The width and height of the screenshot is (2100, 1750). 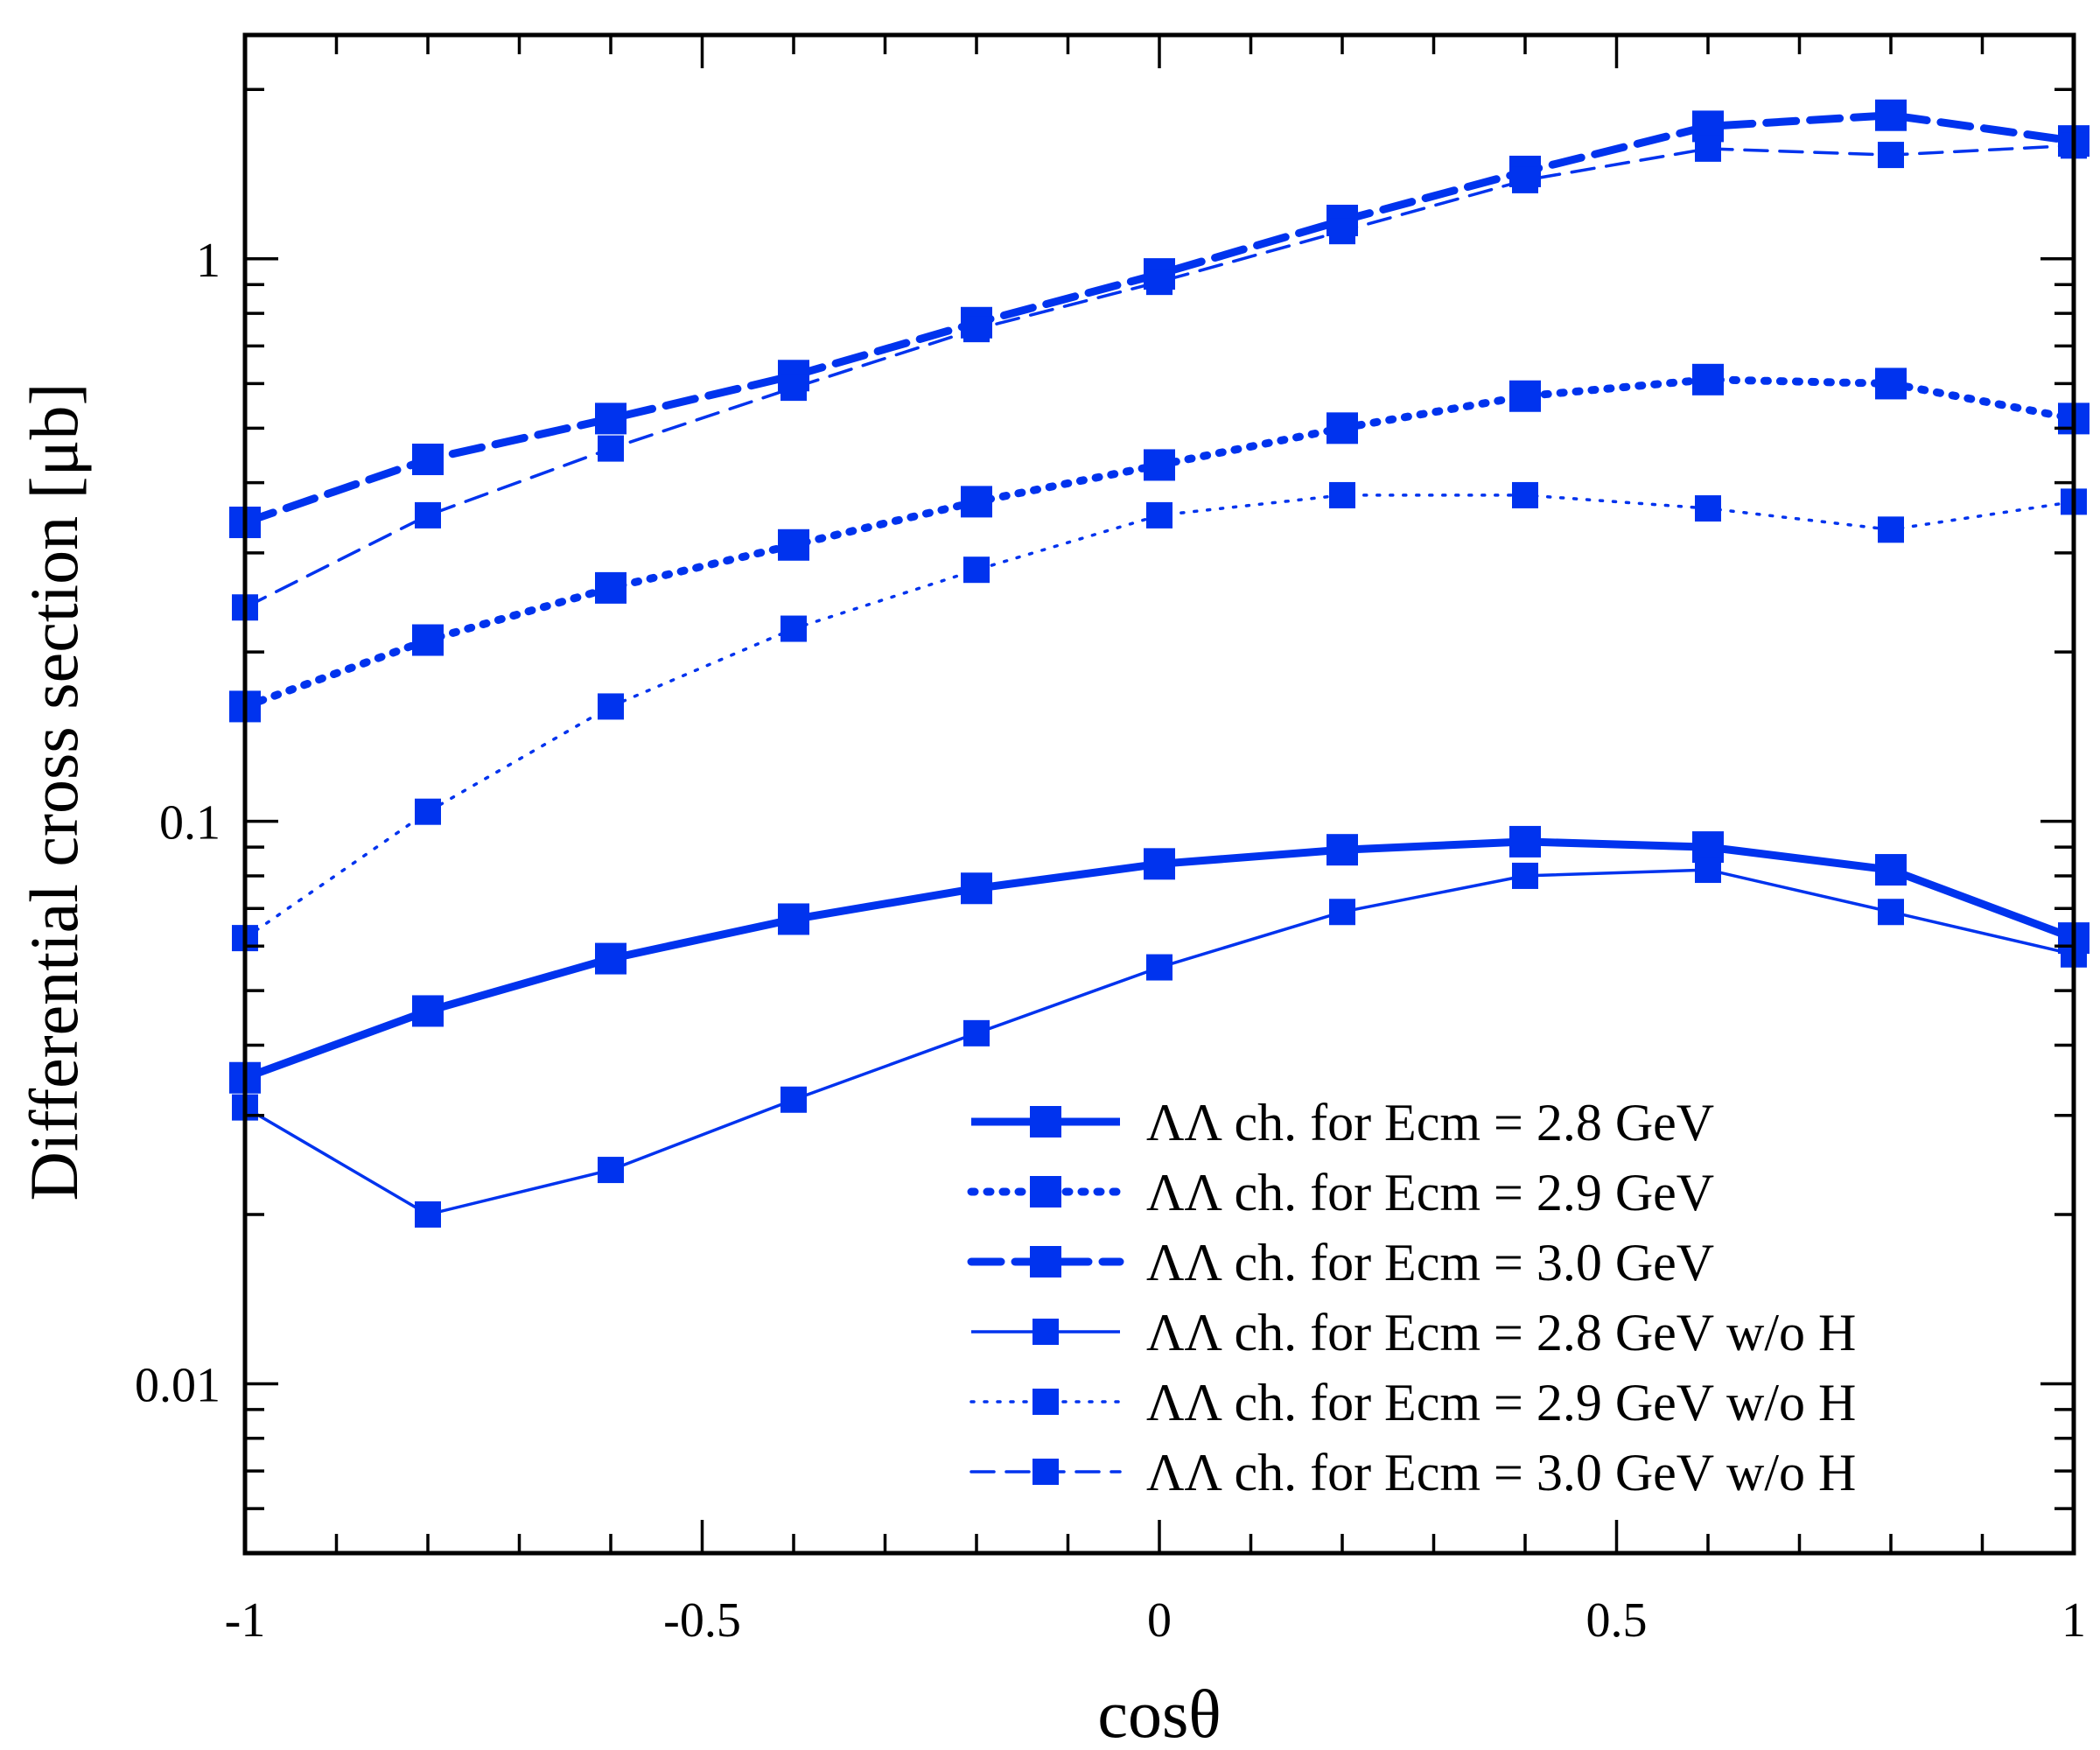 I want to click on y-tick-label: 1, so click(x=208, y=261).